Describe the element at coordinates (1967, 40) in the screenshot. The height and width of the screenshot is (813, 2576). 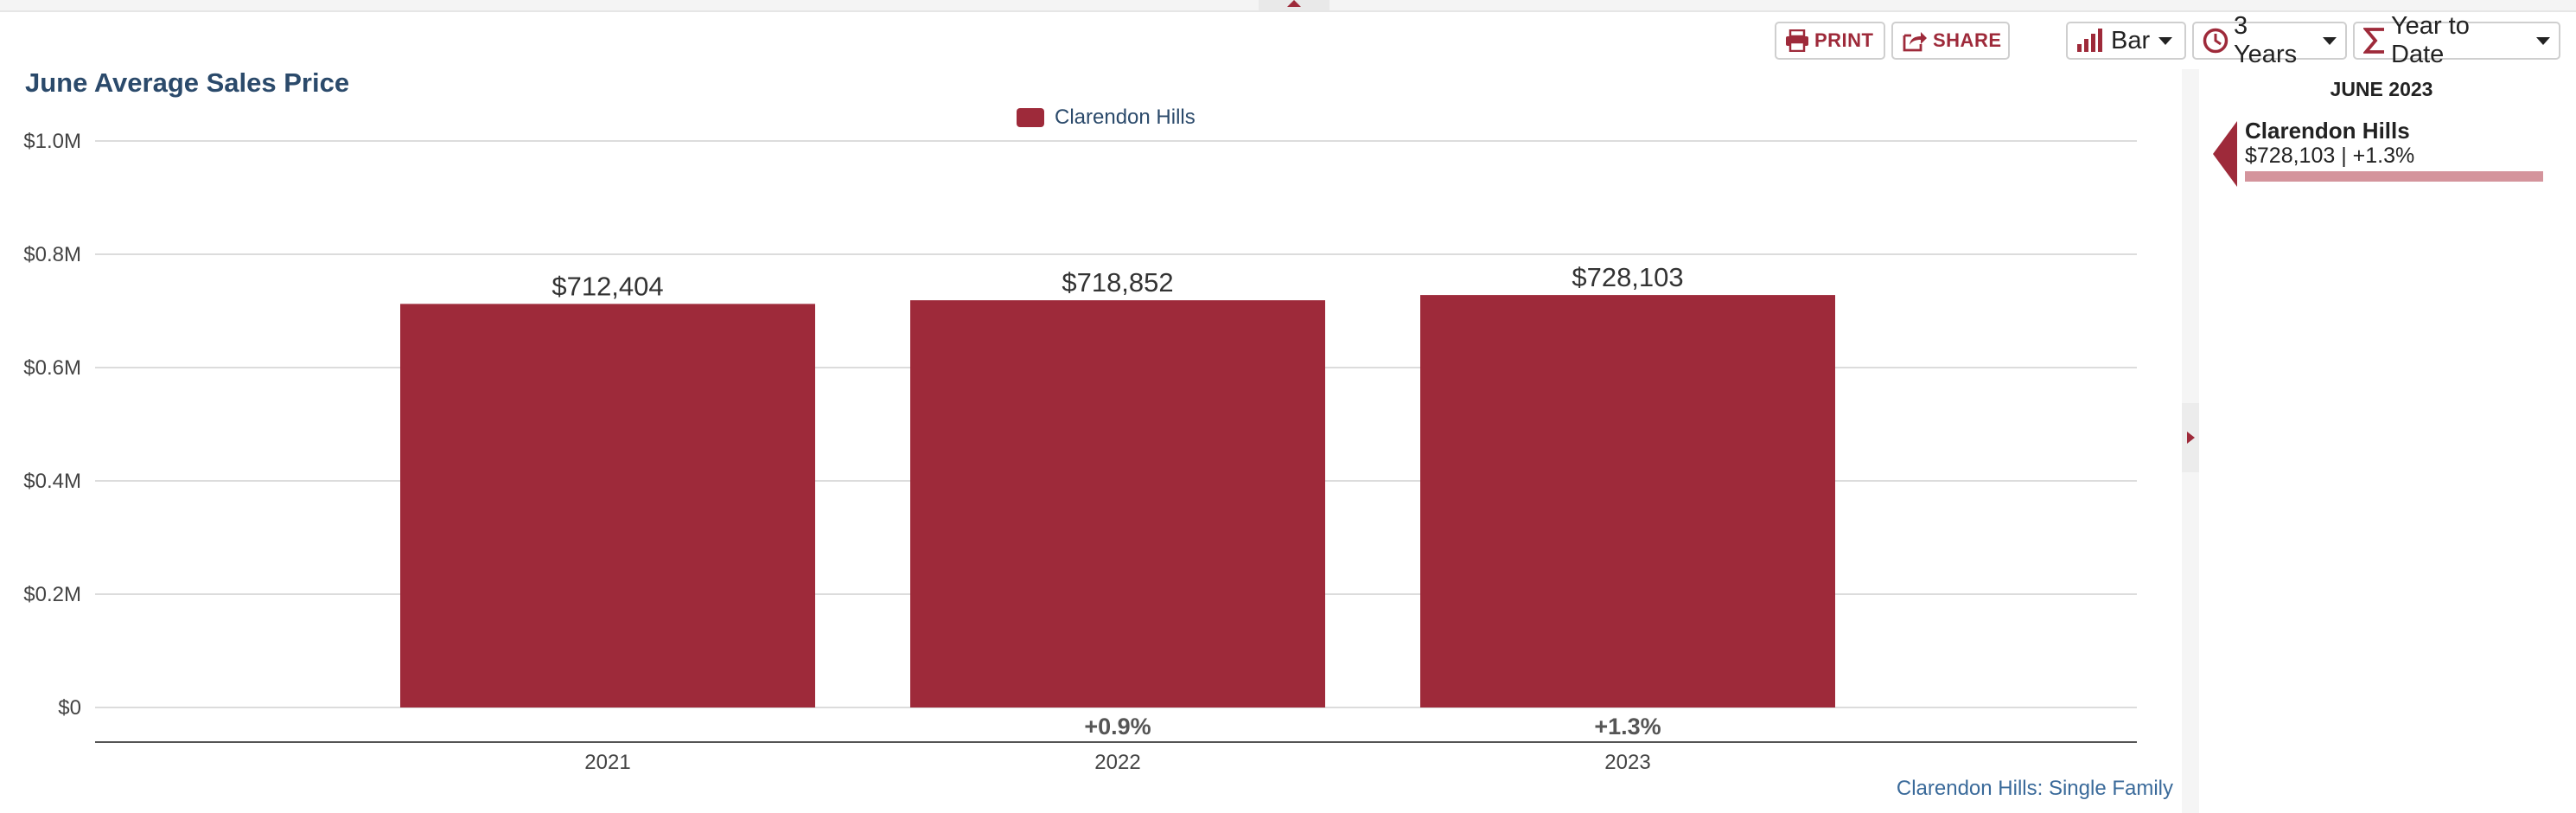
I see `share-label: SHARE` at that location.